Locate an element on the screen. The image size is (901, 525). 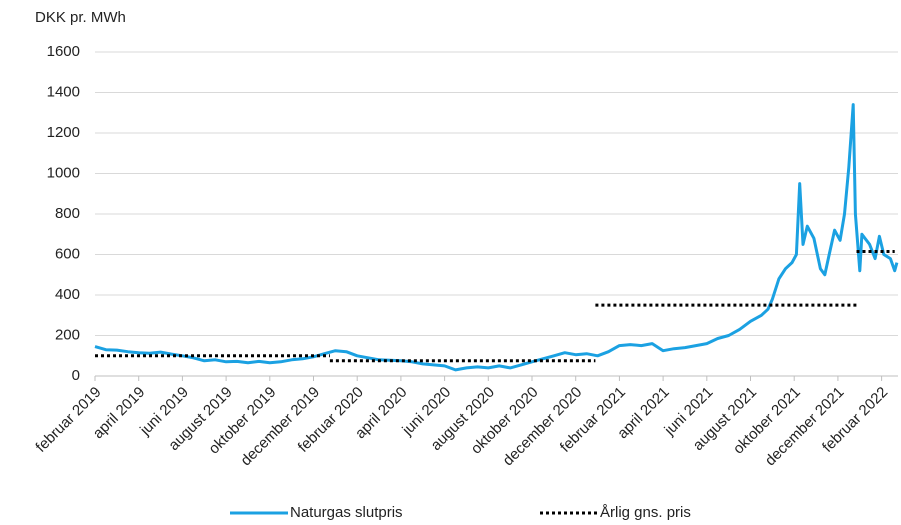
x-tick-label: december 2020 is located at coordinates (543, 427).